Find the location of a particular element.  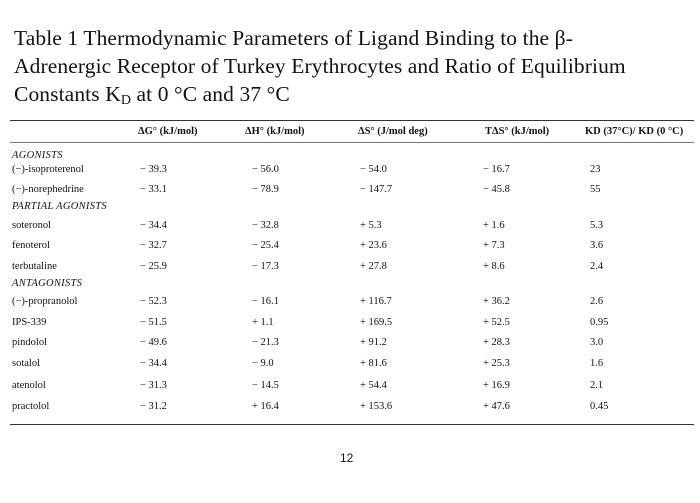

cell-kd: 2.4 is located at coordinates (597, 266).